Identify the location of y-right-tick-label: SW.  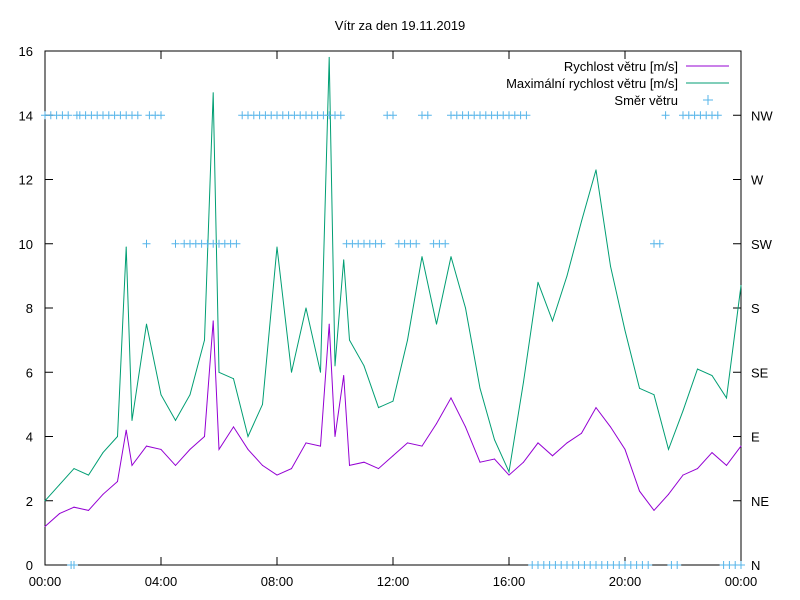
(762, 244).